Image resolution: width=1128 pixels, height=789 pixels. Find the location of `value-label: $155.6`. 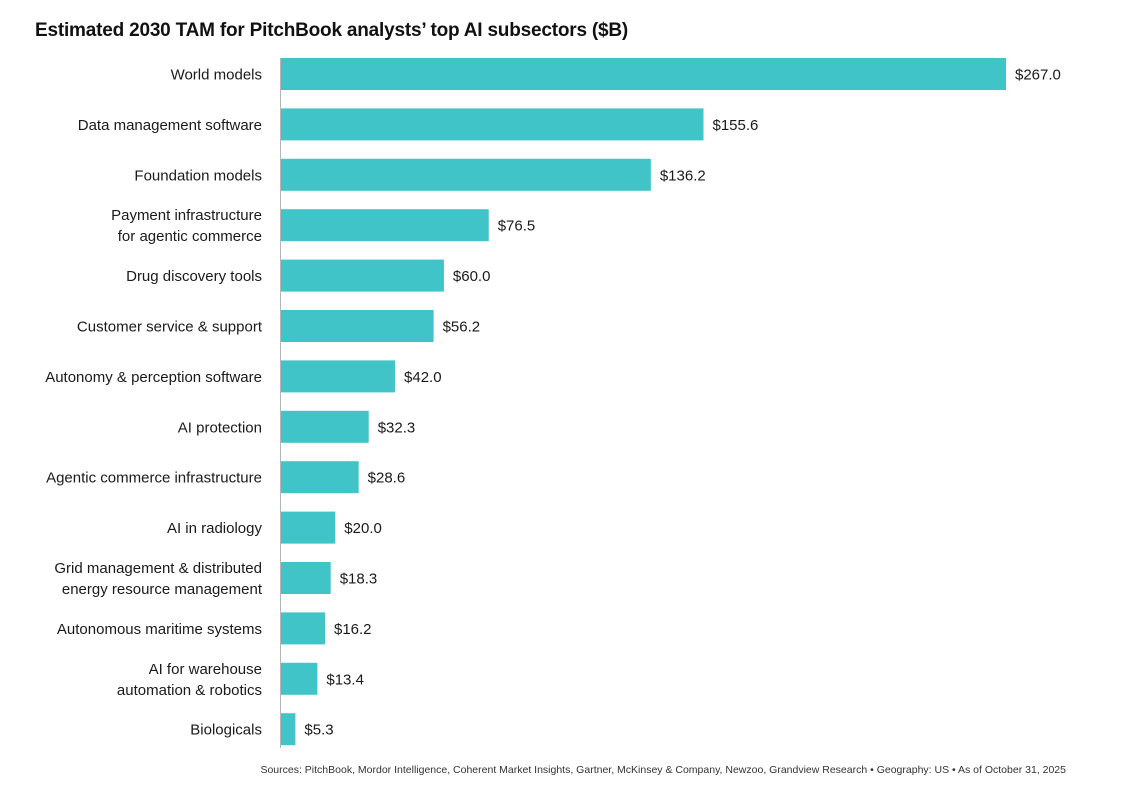

value-label: $155.6 is located at coordinates (736, 125).